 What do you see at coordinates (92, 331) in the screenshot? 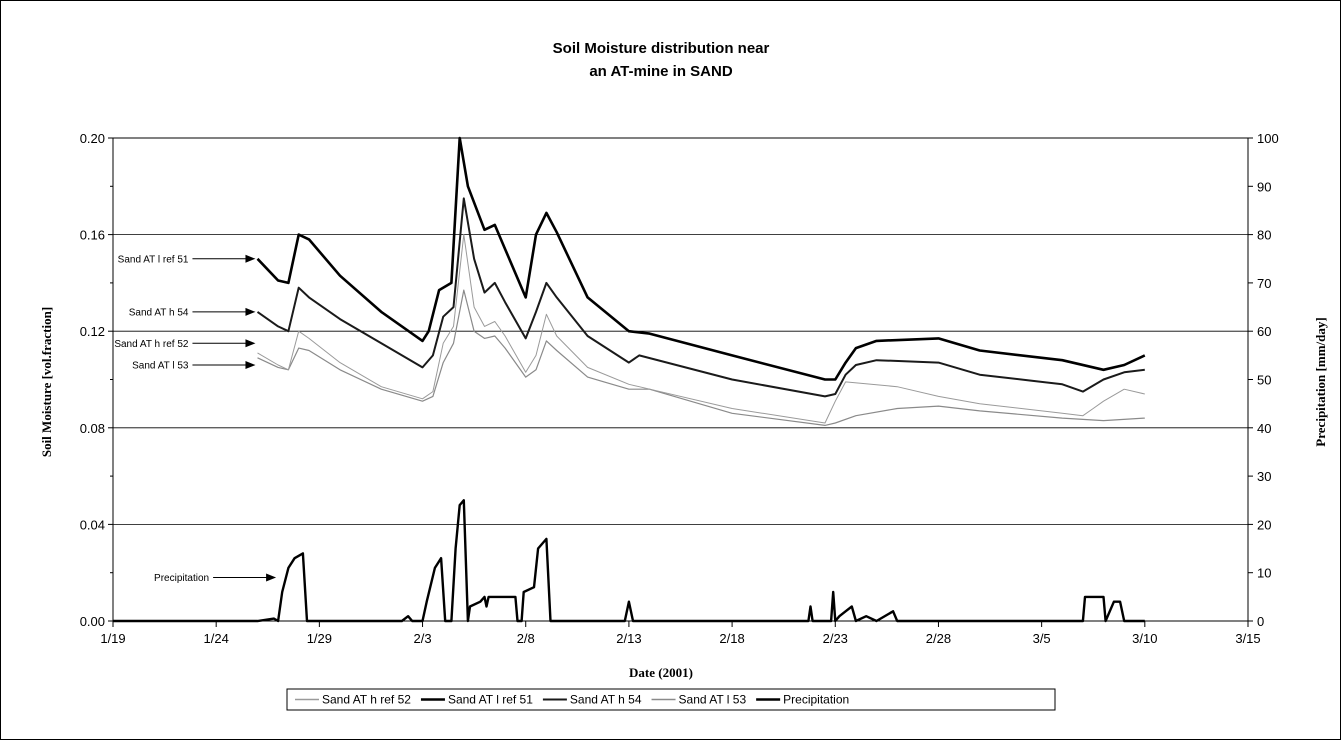
I see `y-tick-label: 0.12` at bounding box center [92, 331].